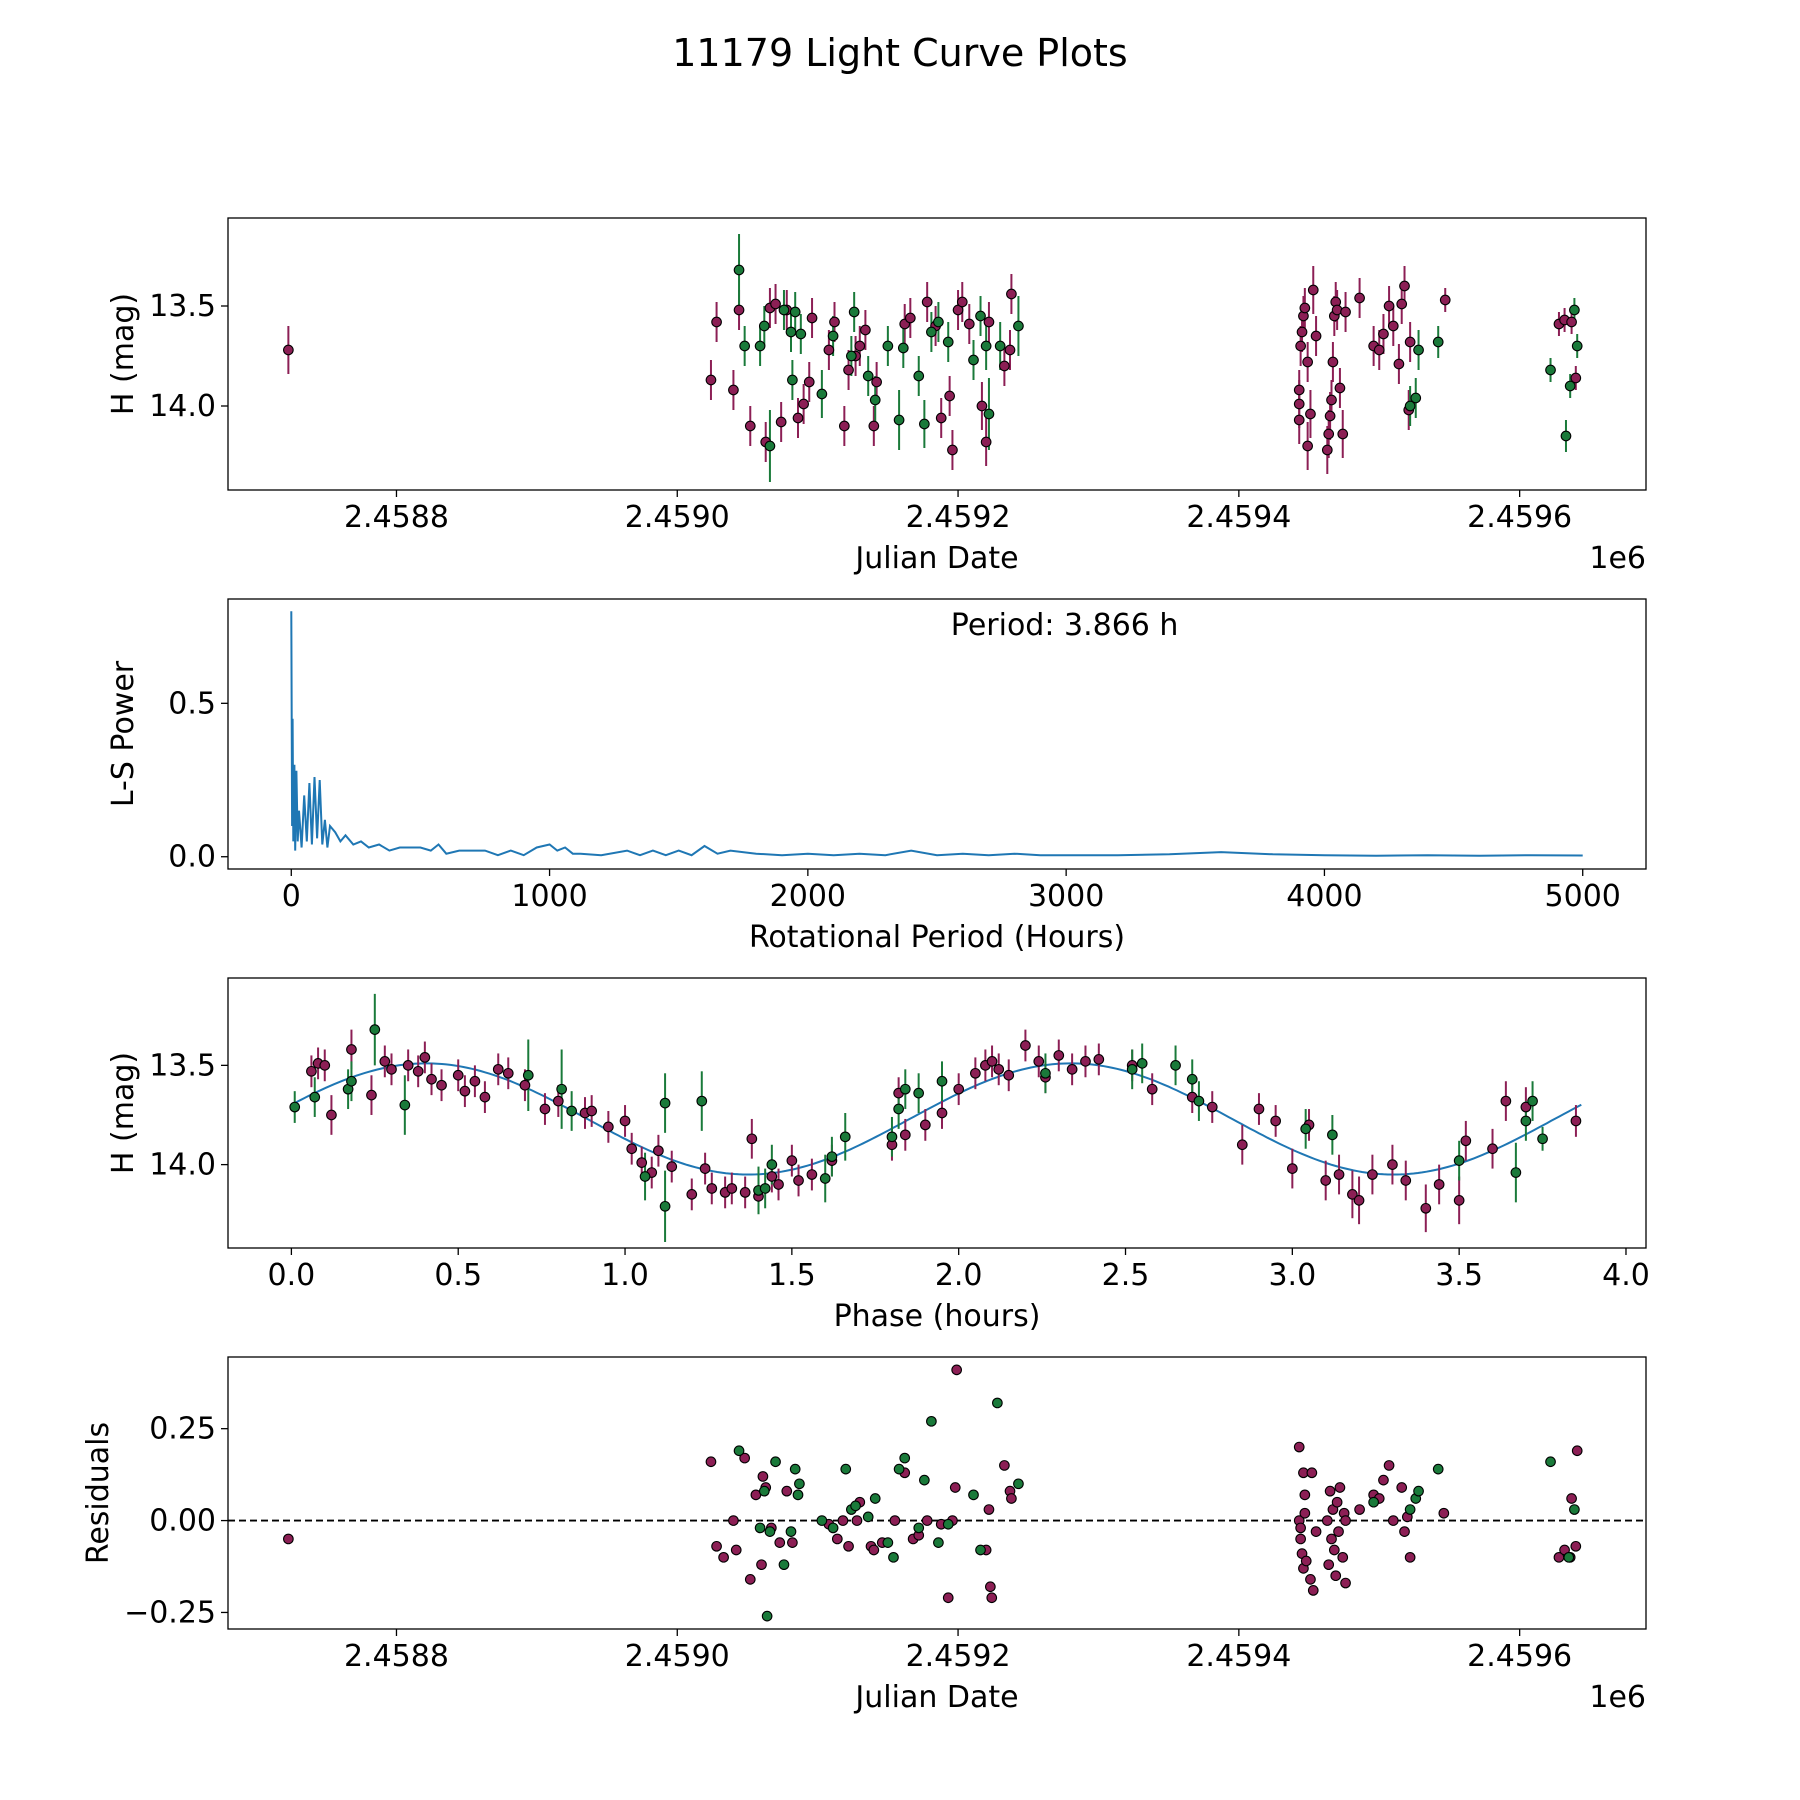  What do you see at coordinates (396, 1656) in the screenshot?
I see `x-tick-label: 2.4588` at bounding box center [396, 1656].